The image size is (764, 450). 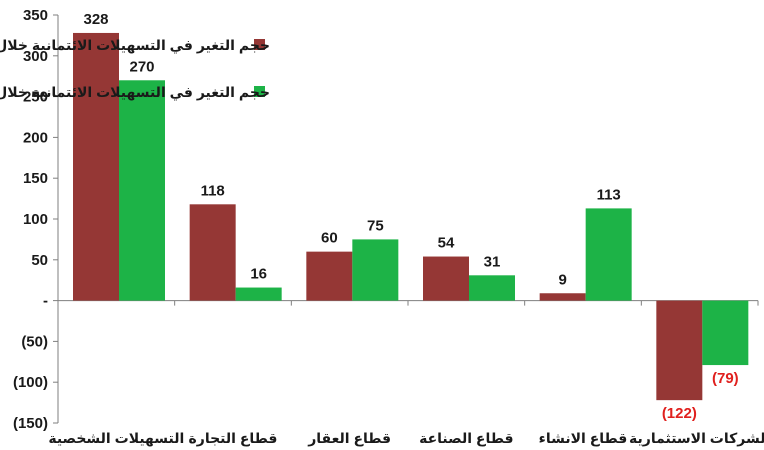 What do you see at coordinates (233, 438) in the screenshot?
I see `category-label: قطاع التجارة` at bounding box center [233, 438].